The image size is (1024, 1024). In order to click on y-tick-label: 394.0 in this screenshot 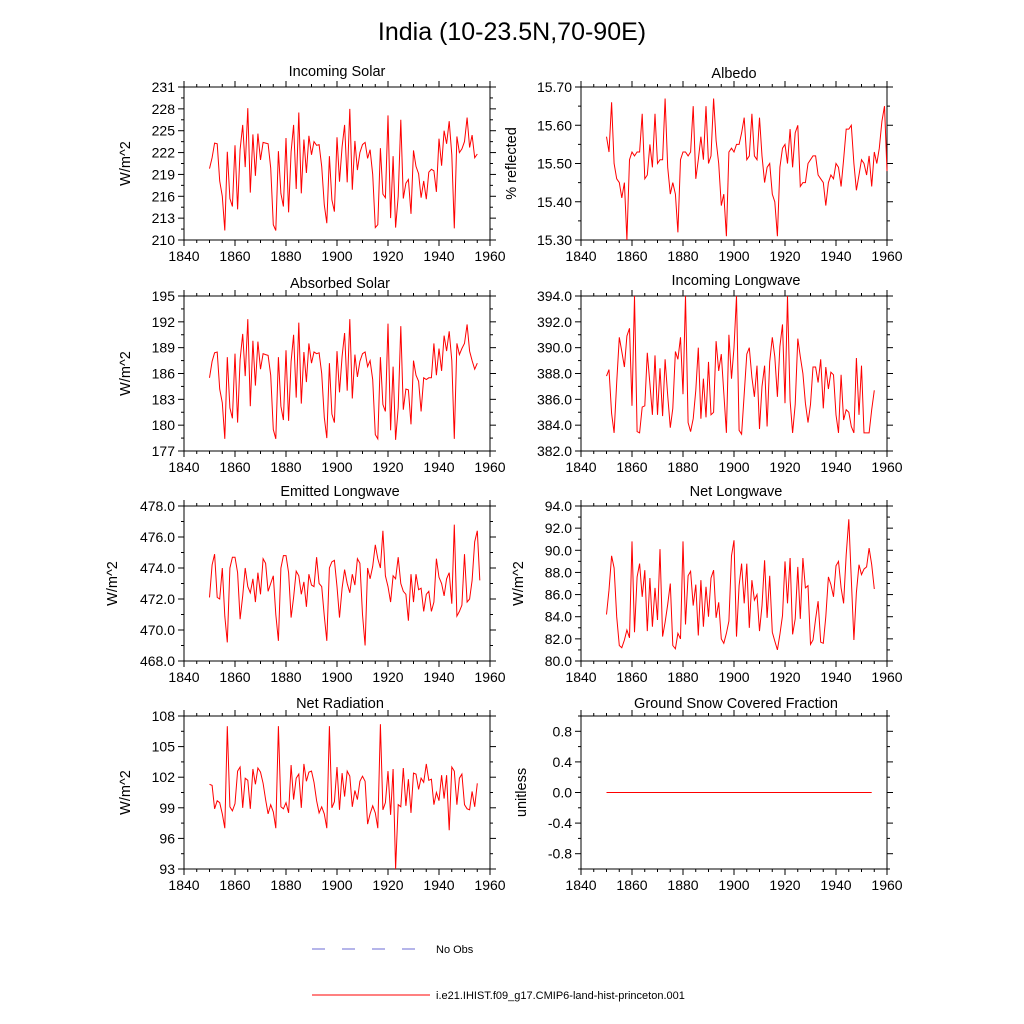, I will do `click(554, 296)`.